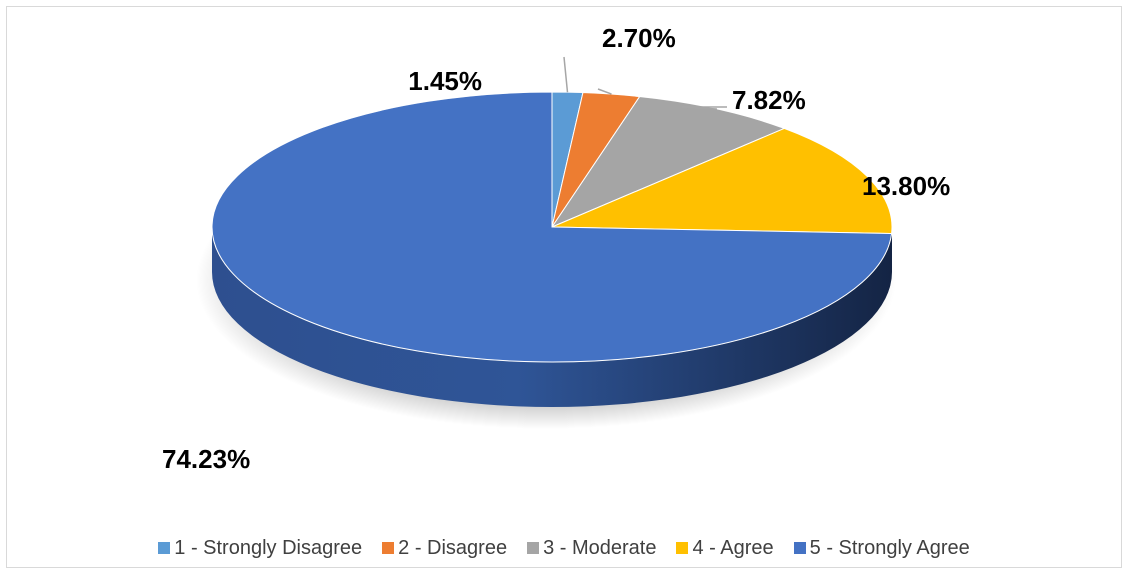 The height and width of the screenshot is (575, 1130). I want to click on leader-line-moderate, so click(704, 108).